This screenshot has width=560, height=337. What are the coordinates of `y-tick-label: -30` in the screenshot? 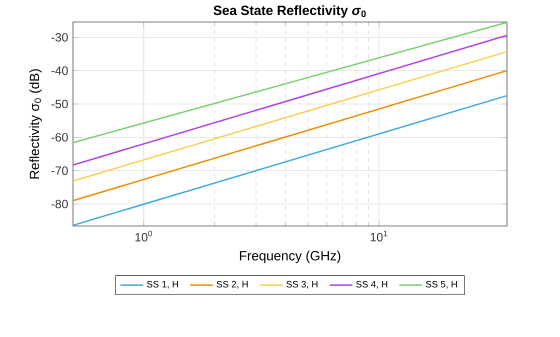 It's located at (59, 37).